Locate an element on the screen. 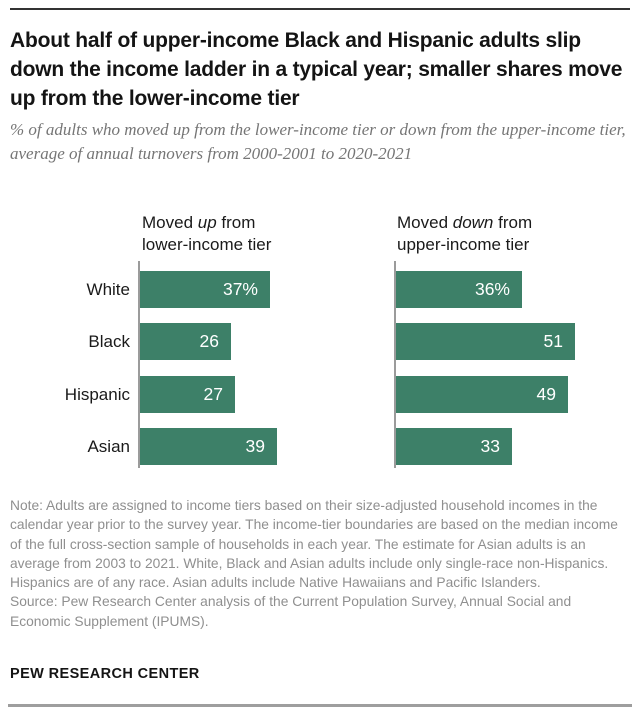  bar: 39 is located at coordinates (208, 446).